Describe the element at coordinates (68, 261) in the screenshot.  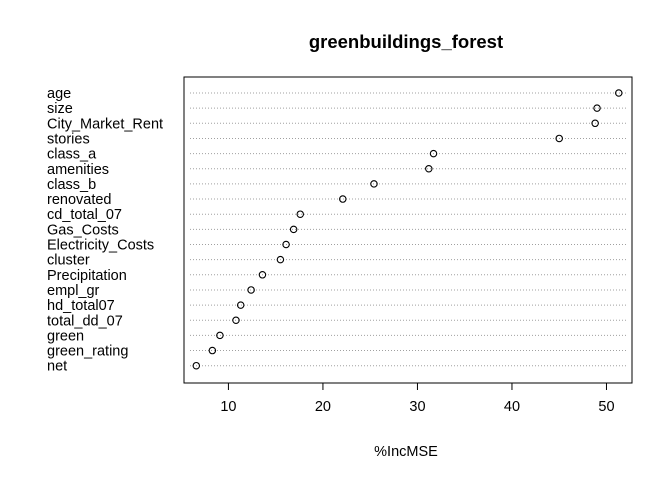
I see `variable-label: cluster` at that location.